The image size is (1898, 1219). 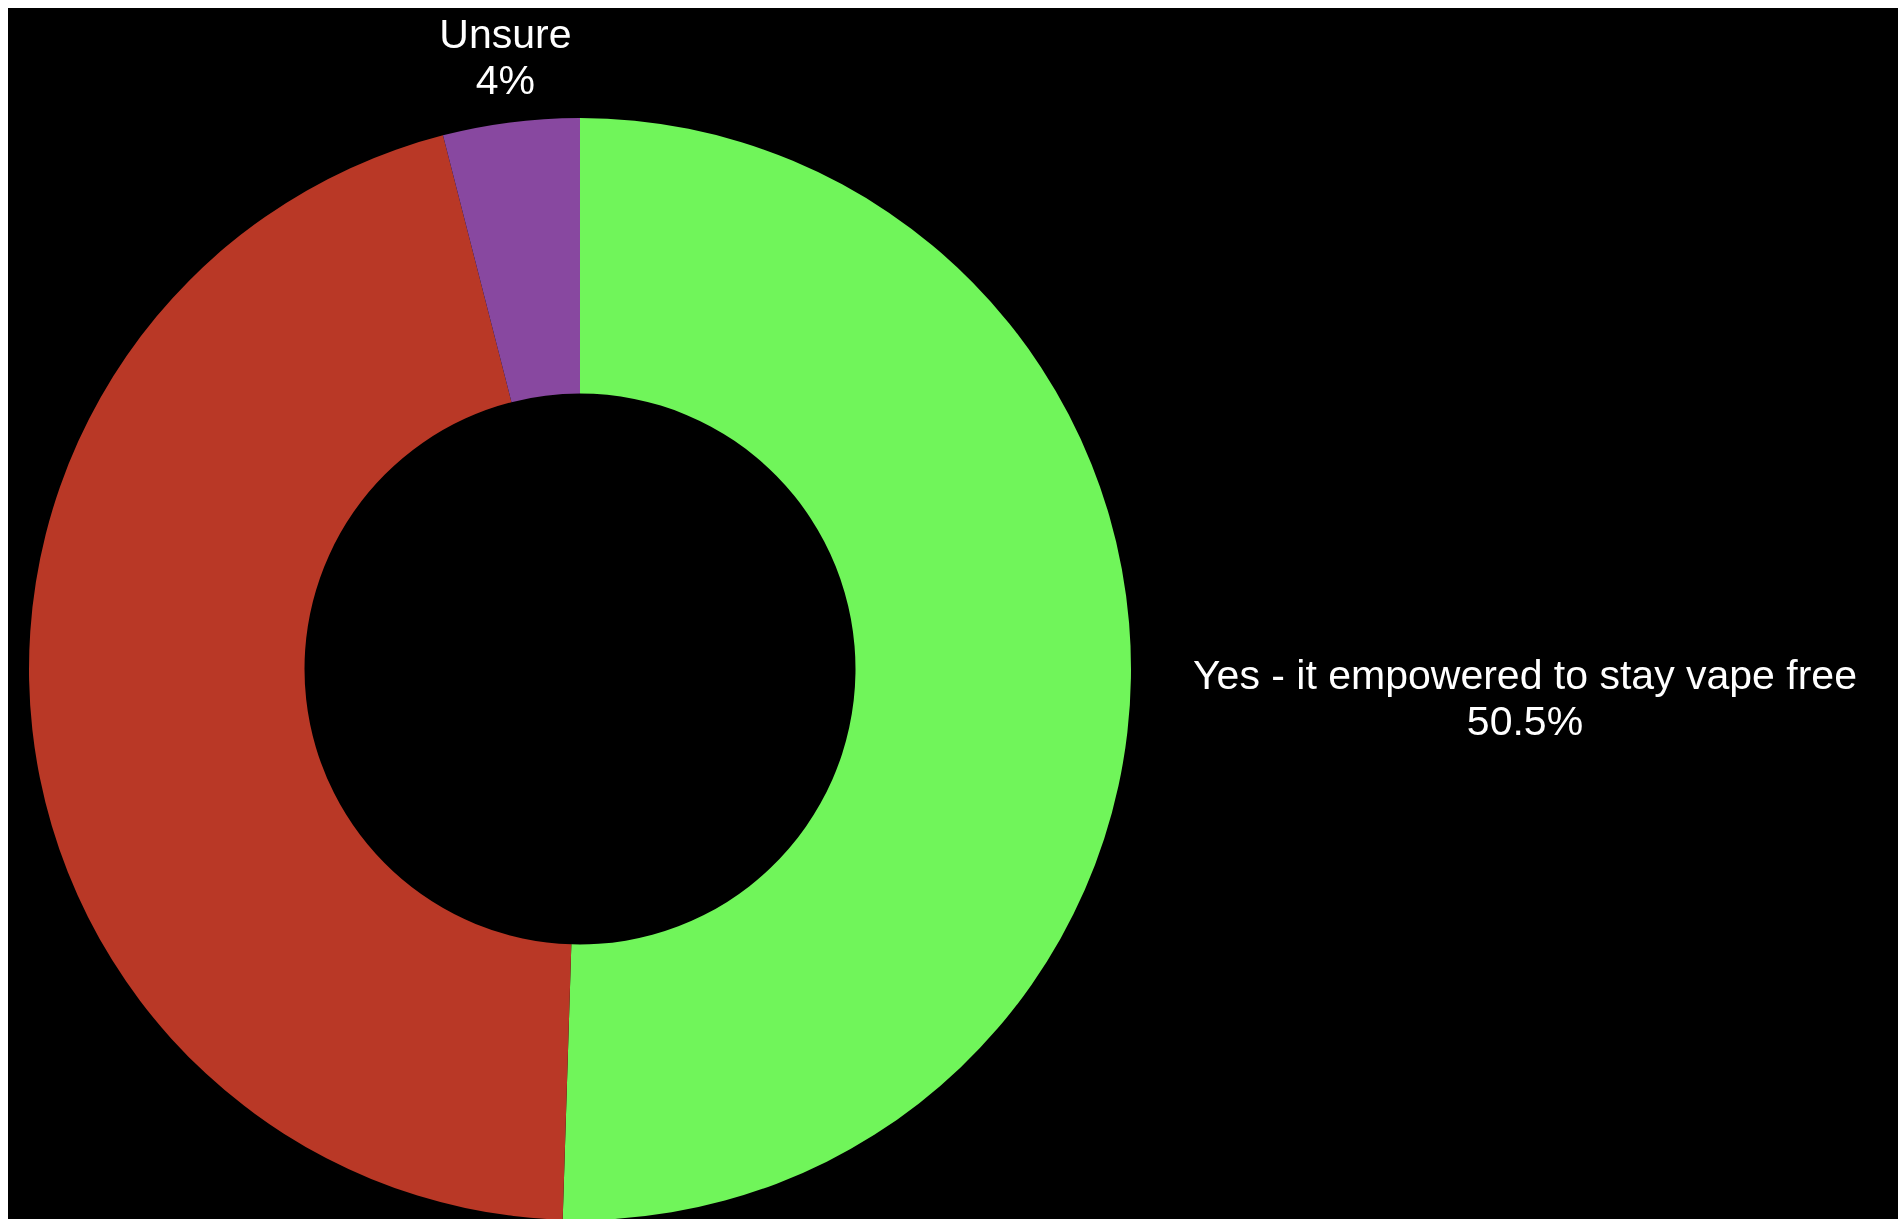 I want to click on data-label: 50.5%, so click(x=1525, y=721).